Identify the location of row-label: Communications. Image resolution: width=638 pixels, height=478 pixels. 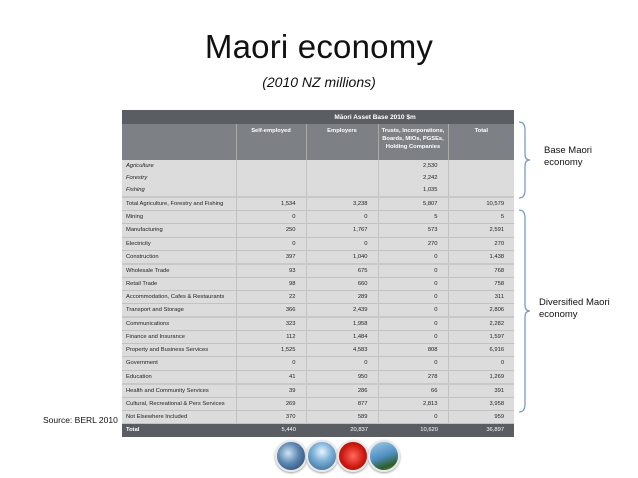
(179, 324).